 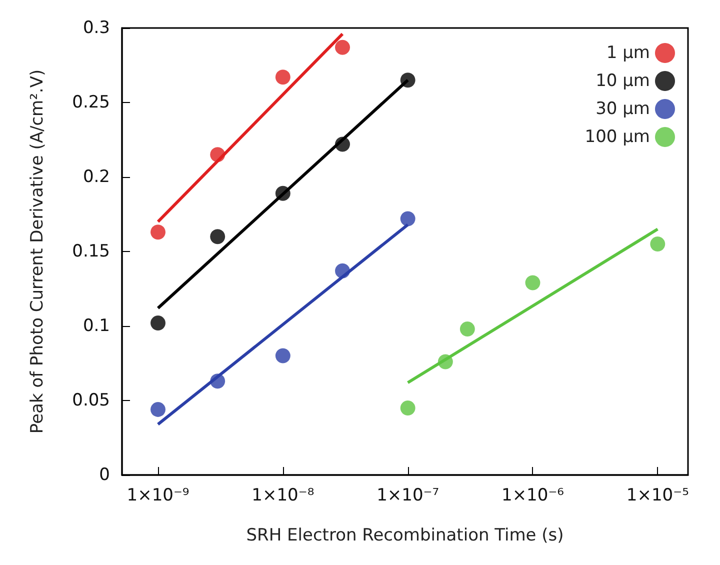 I want to click on x-tick-label: 1×10⁻⁷, so click(x=408, y=496).